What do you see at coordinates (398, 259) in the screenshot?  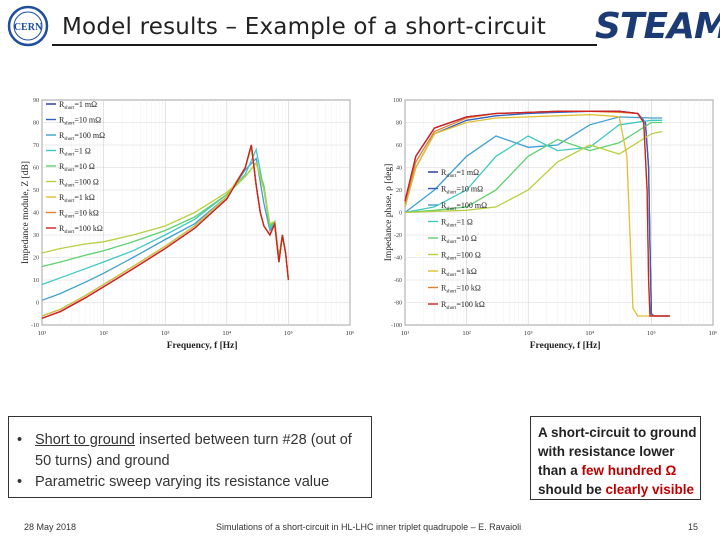 I see `y-tick-label: -40` at bounding box center [398, 259].